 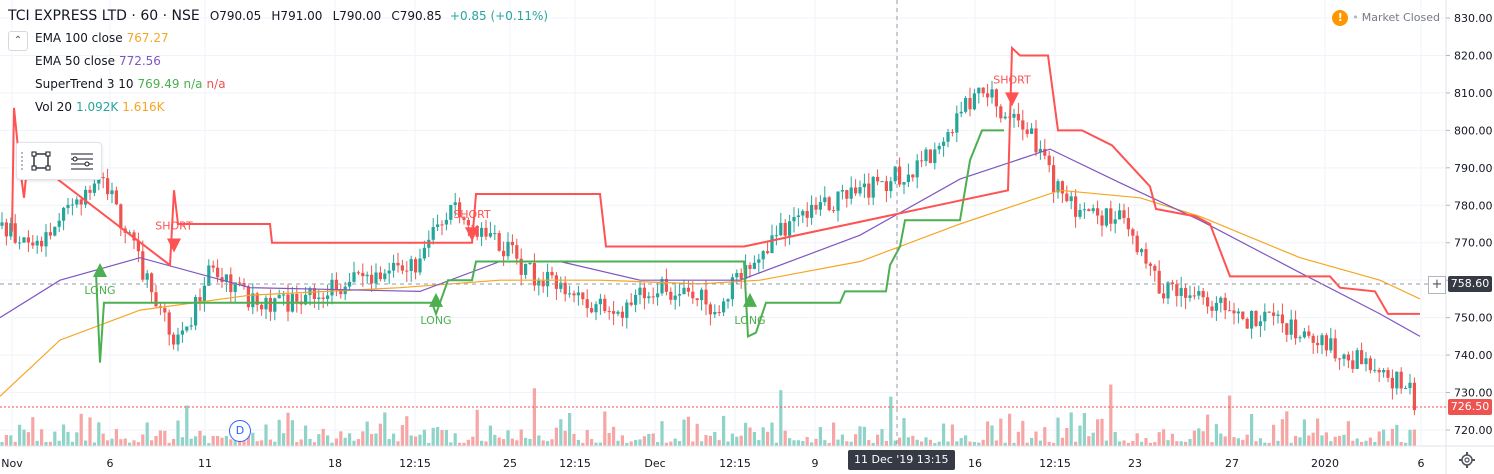 I want to click on price-tick-label: 770.00, so click(x=1473, y=243).